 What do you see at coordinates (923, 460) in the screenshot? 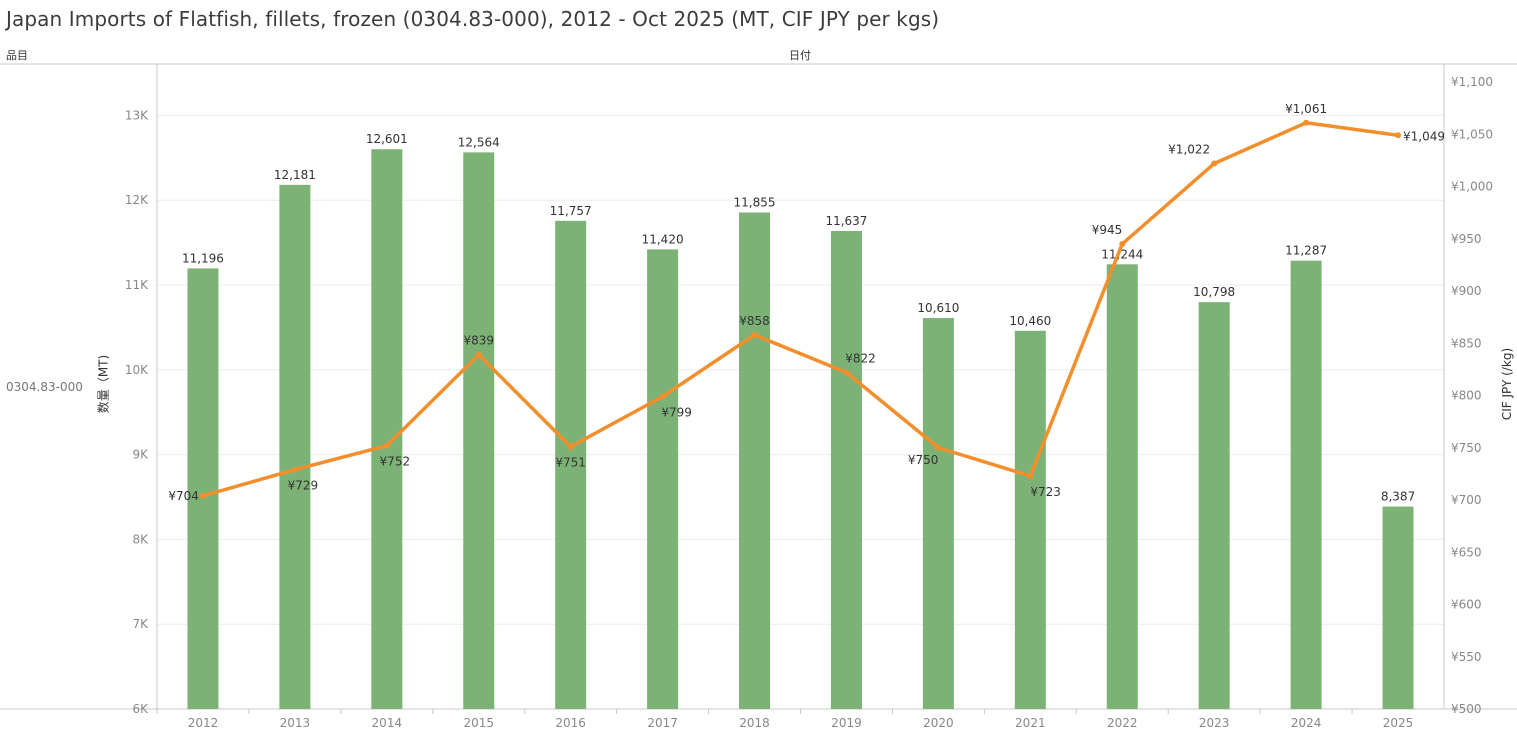
I see `price-value-label: ¥750` at bounding box center [923, 460].